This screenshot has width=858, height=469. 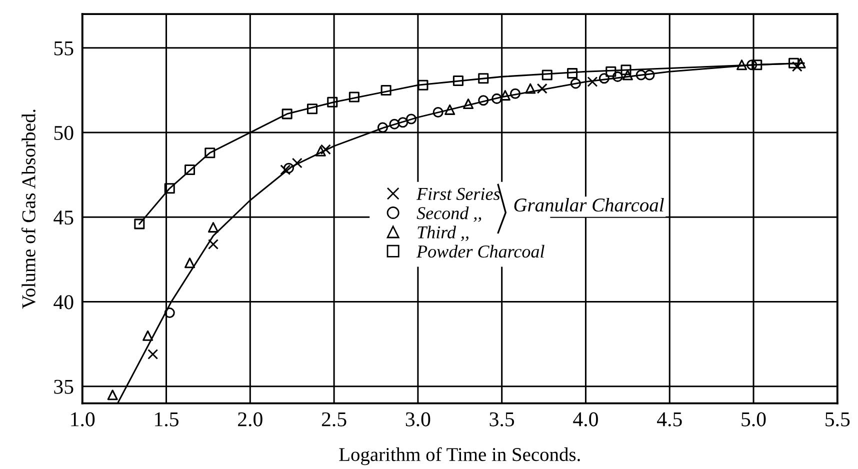 What do you see at coordinates (589, 205) in the screenshot?
I see `annotation: Granular Charcoal` at bounding box center [589, 205].